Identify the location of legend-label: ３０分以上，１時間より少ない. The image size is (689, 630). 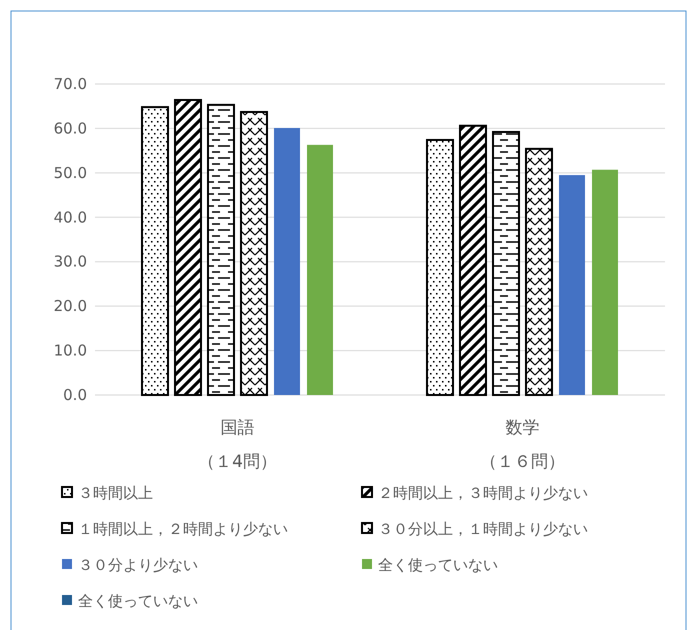
(483, 529).